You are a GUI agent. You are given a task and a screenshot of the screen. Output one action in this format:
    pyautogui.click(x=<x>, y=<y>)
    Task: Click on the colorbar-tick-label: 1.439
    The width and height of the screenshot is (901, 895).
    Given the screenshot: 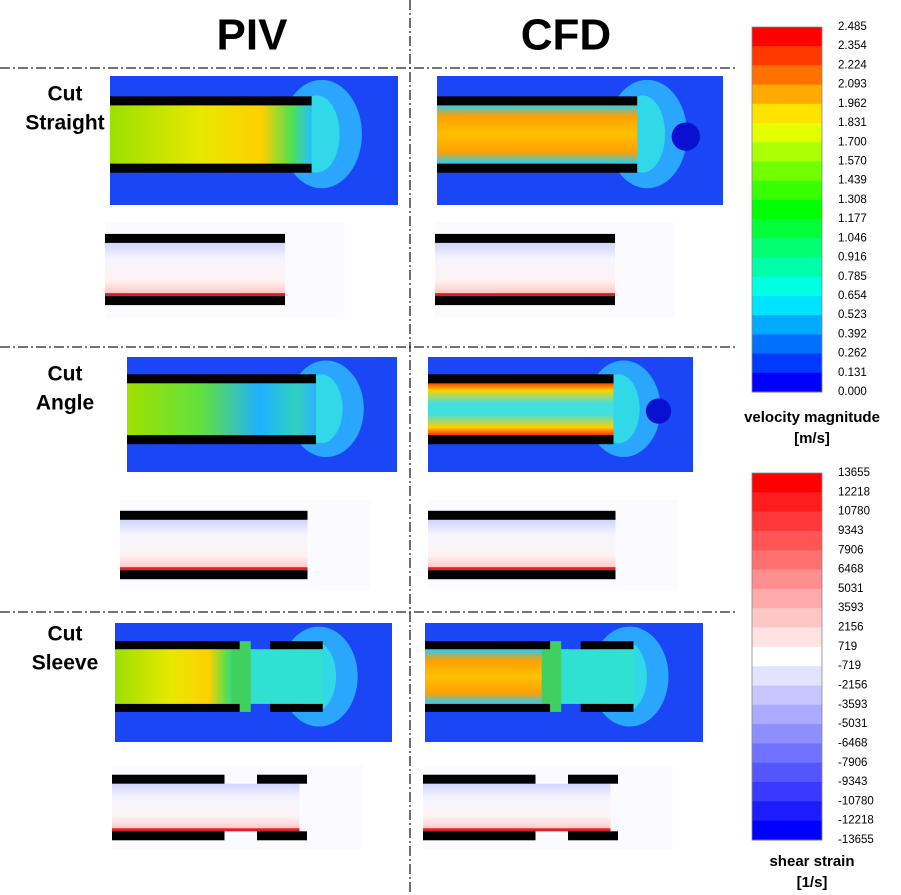 What is the action you would take?
    pyautogui.click(x=852, y=181)
    